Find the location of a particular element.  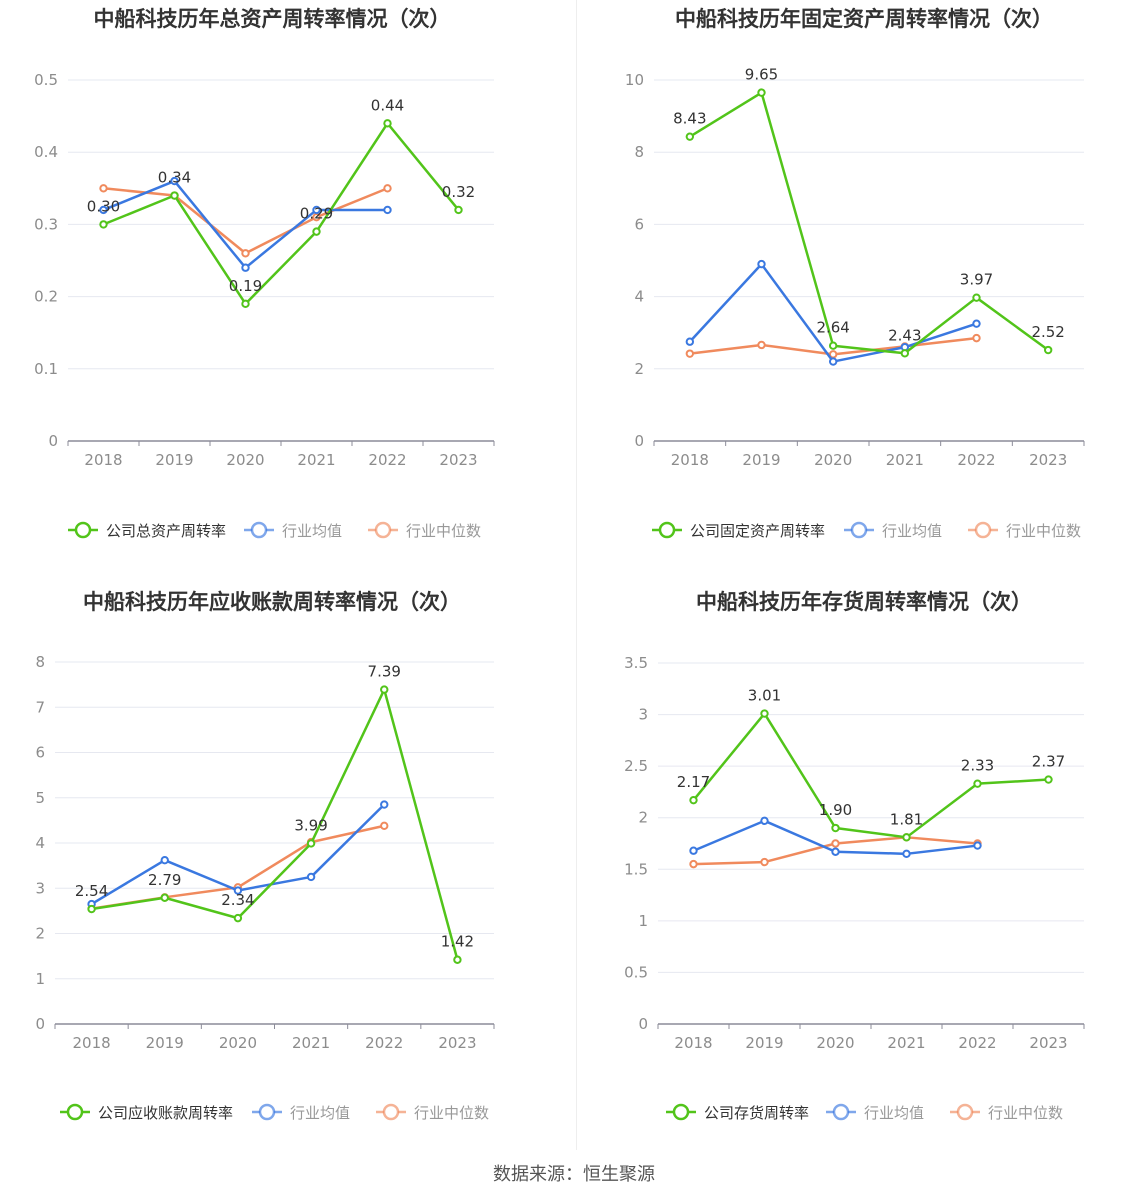

y-tick-label: 10 is located at coordinates (634, 80).